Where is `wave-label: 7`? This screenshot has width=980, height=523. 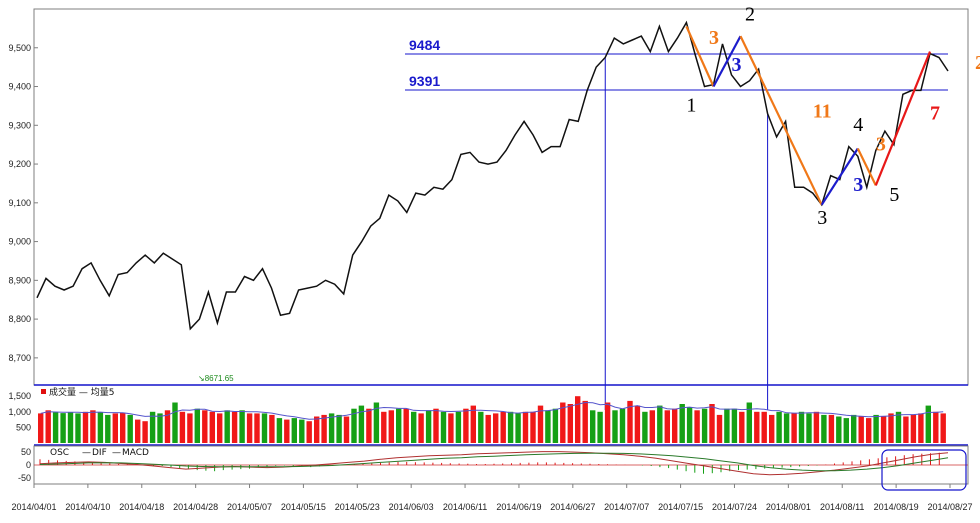
wave-label: 7 is located at coordinates (935, 113).